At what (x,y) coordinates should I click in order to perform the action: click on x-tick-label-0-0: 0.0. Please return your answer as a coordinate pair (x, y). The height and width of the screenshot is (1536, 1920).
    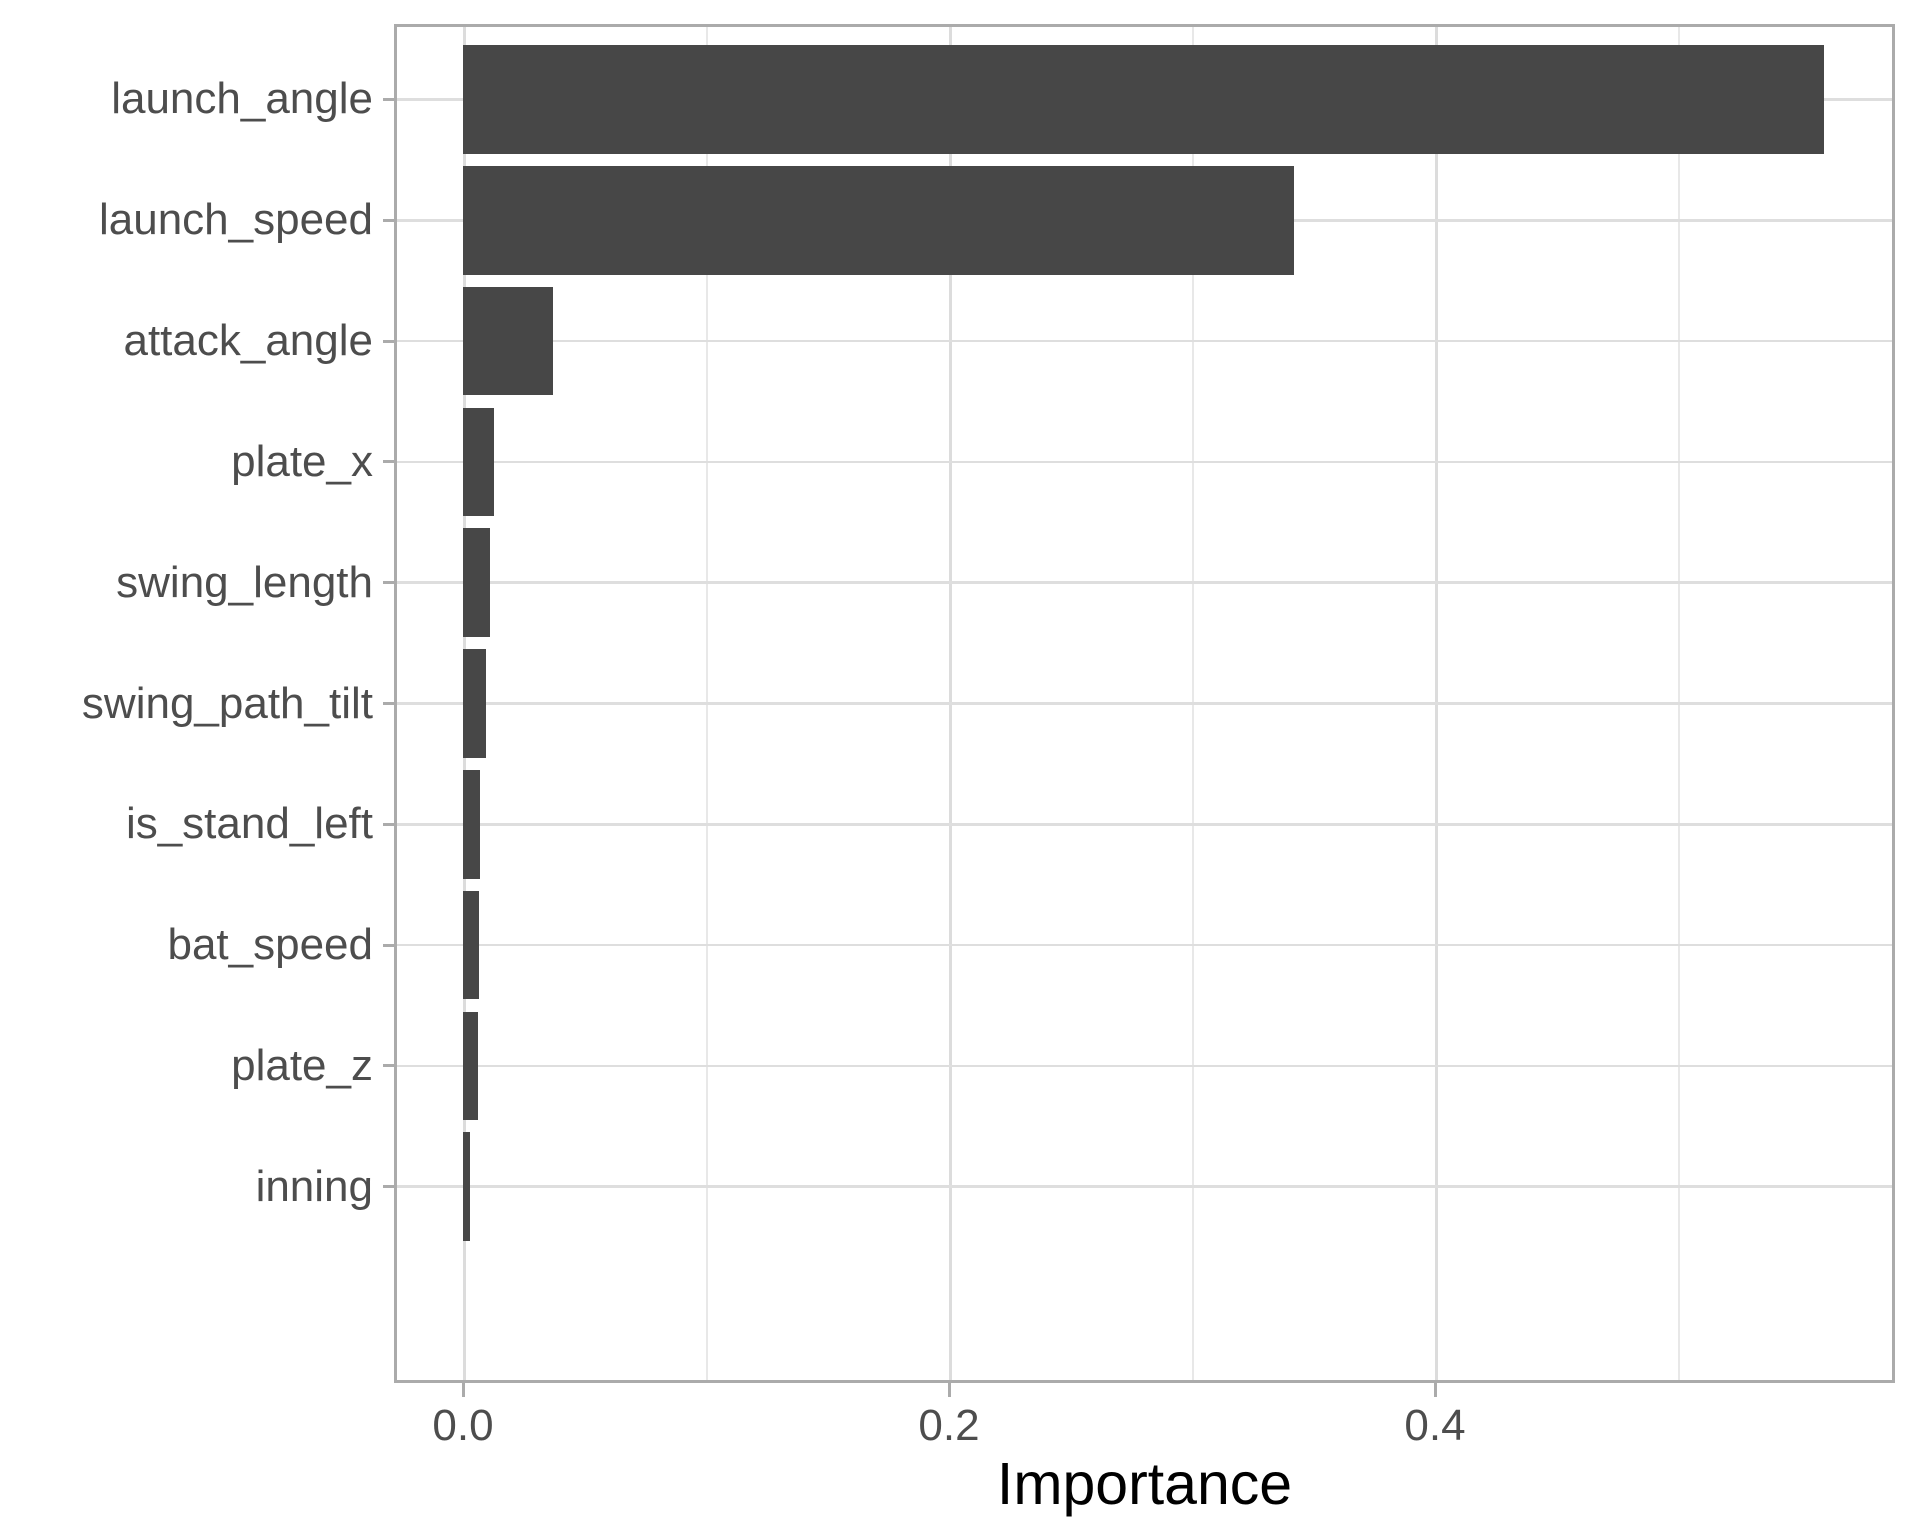
    Looking at the image, I should click on (463, 1425).